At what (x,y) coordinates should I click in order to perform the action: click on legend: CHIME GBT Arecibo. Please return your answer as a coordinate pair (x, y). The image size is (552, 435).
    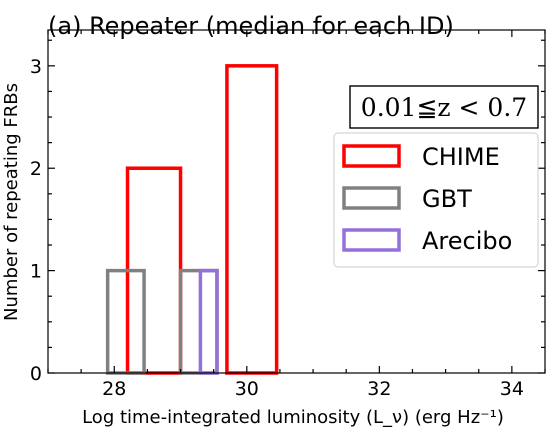
    Looking at the image, I should click on (436, 200).